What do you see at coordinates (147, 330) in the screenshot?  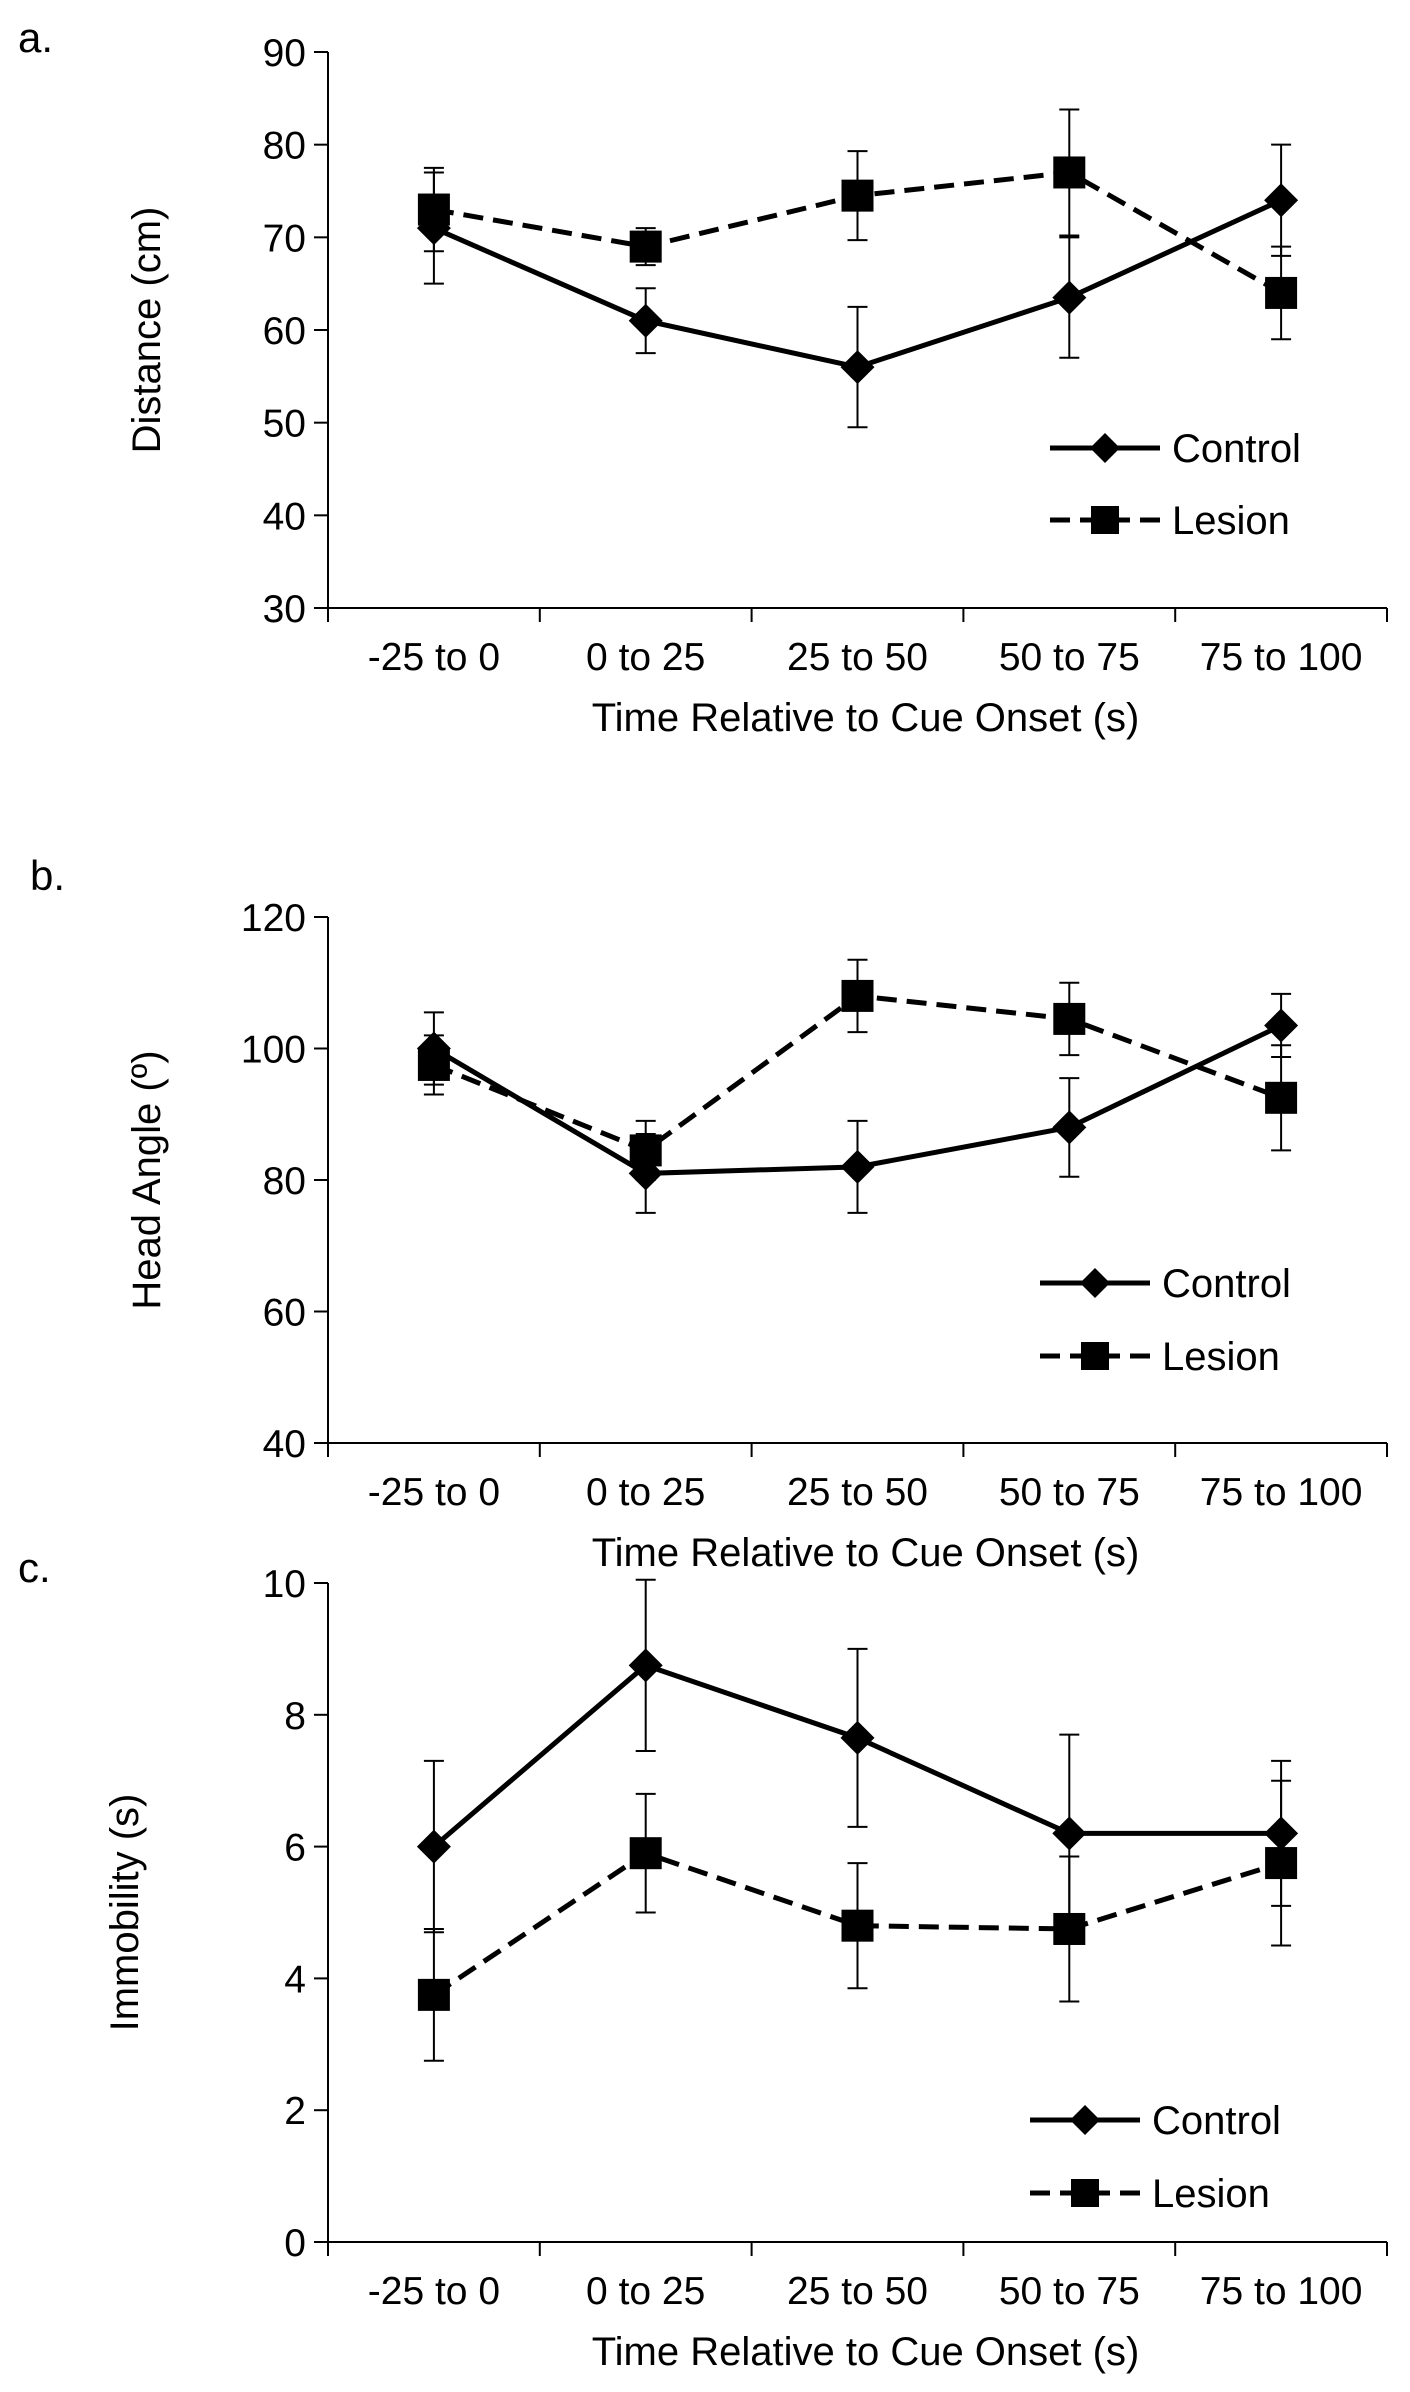 I see `y-axis-label: Distance (cm)` at bounding box center [147, 330].